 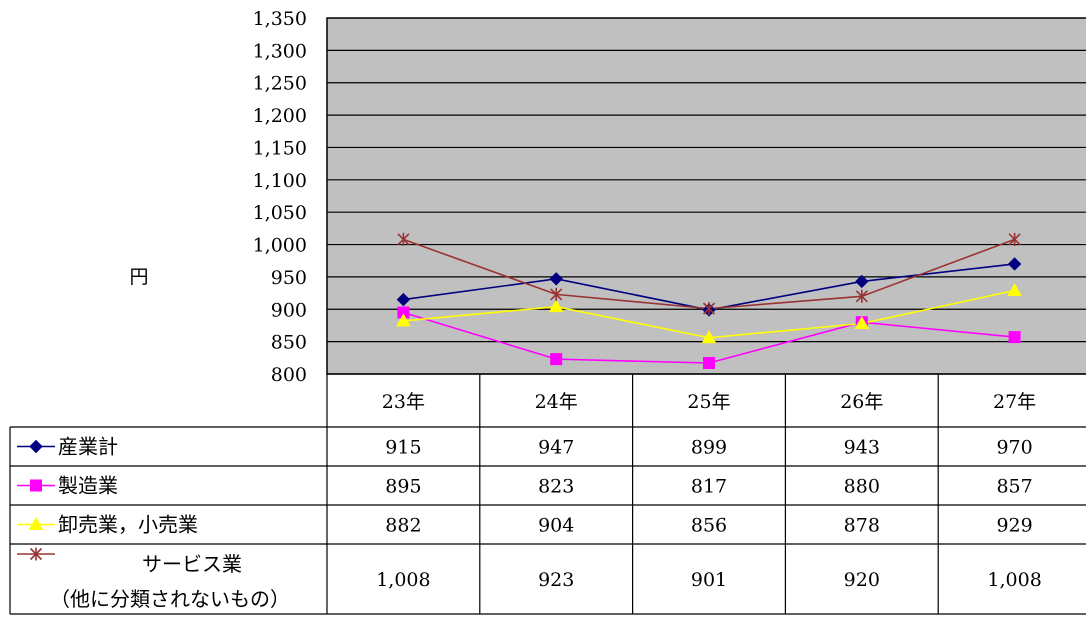 What do you see at coordinates (862, 526) in the screenshot?
I see `table-cell-value: 878` at bounding box center [862, 526].